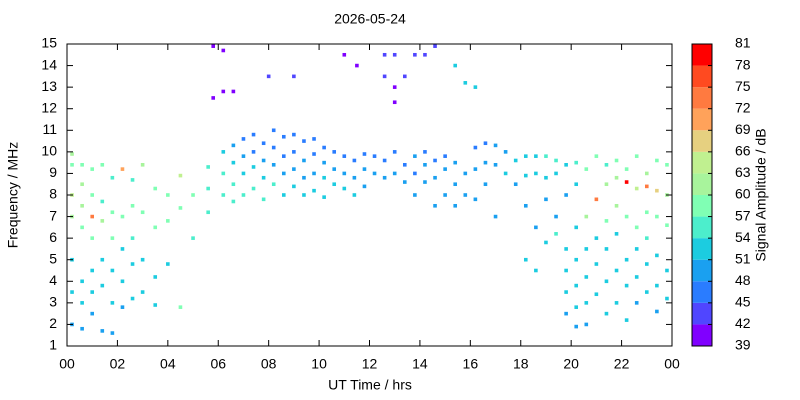 This screenshot has width=800, height=400. I want to click on y-tick-label: 11, so click(49, 129).